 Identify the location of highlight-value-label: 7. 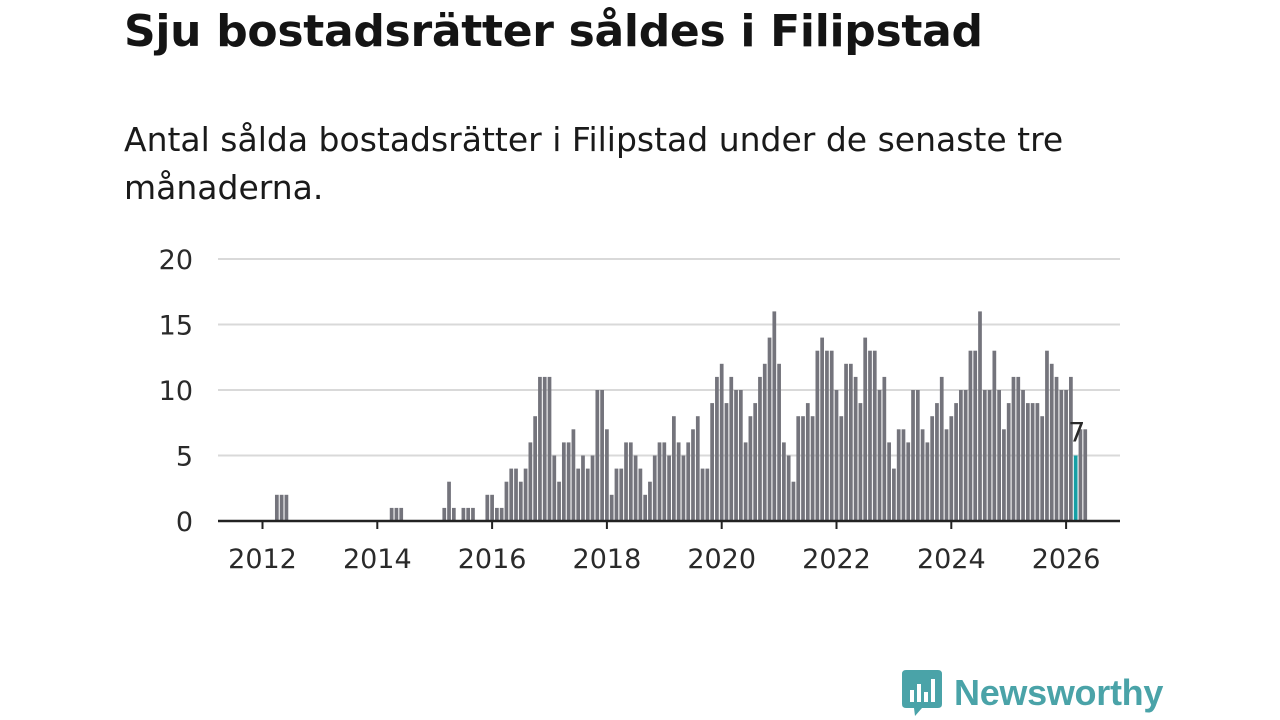
(1076, 433).